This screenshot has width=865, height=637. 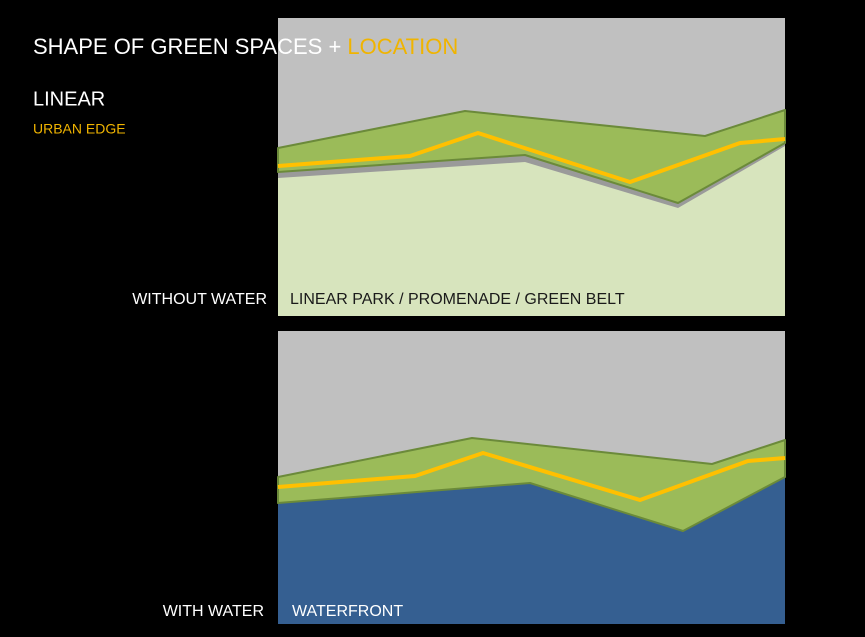 What do you see at coordinates (190, 46) in the screenshot?
I see `title-main: SHAPE OF GREEN SPACES +` at bounding box center [190, 46].